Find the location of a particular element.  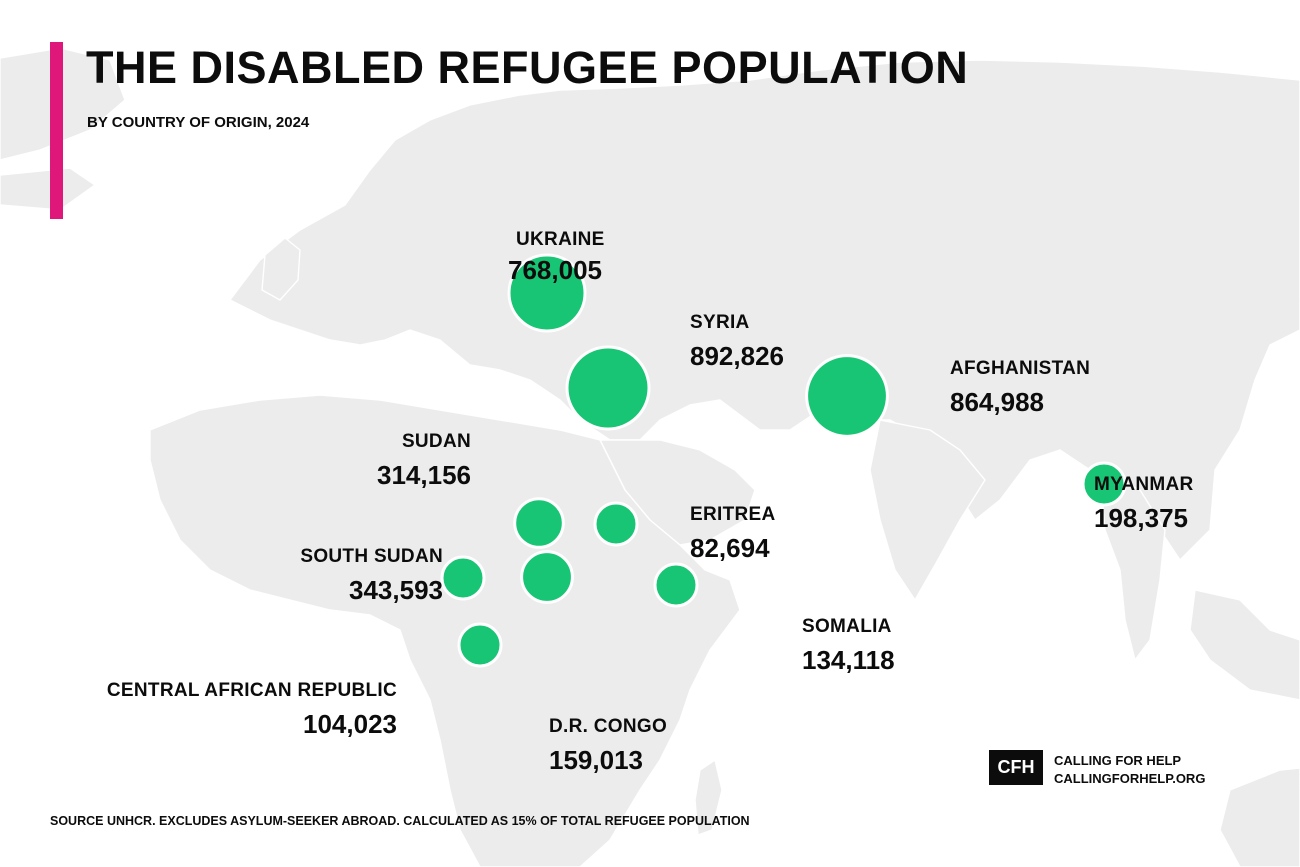

country-name: SYRIA is located at coordinates (720, 322).